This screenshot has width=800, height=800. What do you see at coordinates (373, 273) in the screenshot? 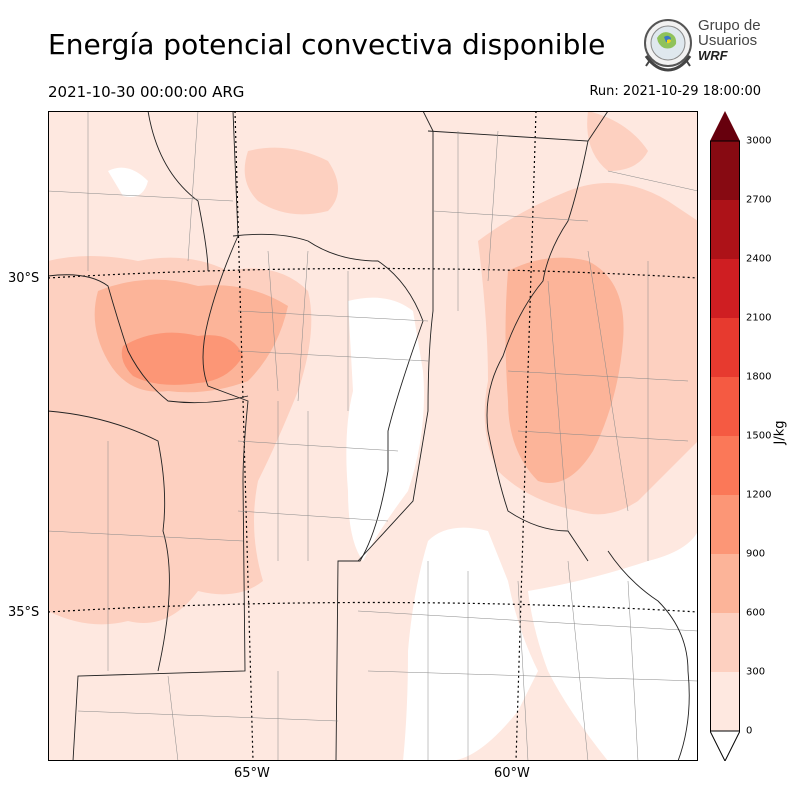
I see `parallel-30s` at bounding box center [373, 273].